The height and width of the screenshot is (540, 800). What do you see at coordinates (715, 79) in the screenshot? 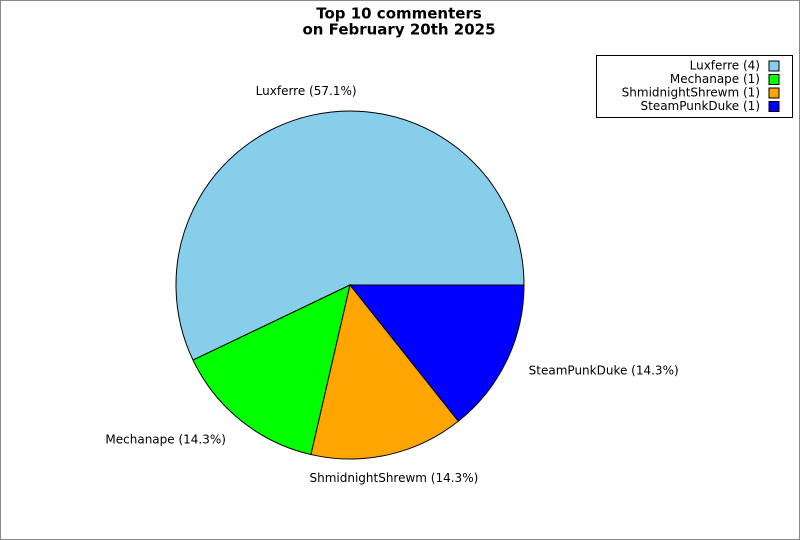
I see `legend-label: Mechanape (1)` at bounding box center [715, 79].